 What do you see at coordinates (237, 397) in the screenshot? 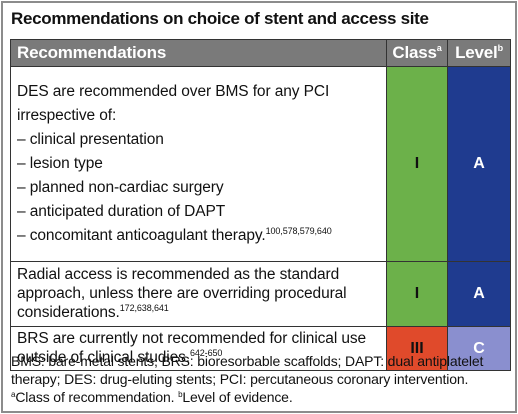
I see `footnote-b: Level of evidence.` at bounding box center [237, 397].